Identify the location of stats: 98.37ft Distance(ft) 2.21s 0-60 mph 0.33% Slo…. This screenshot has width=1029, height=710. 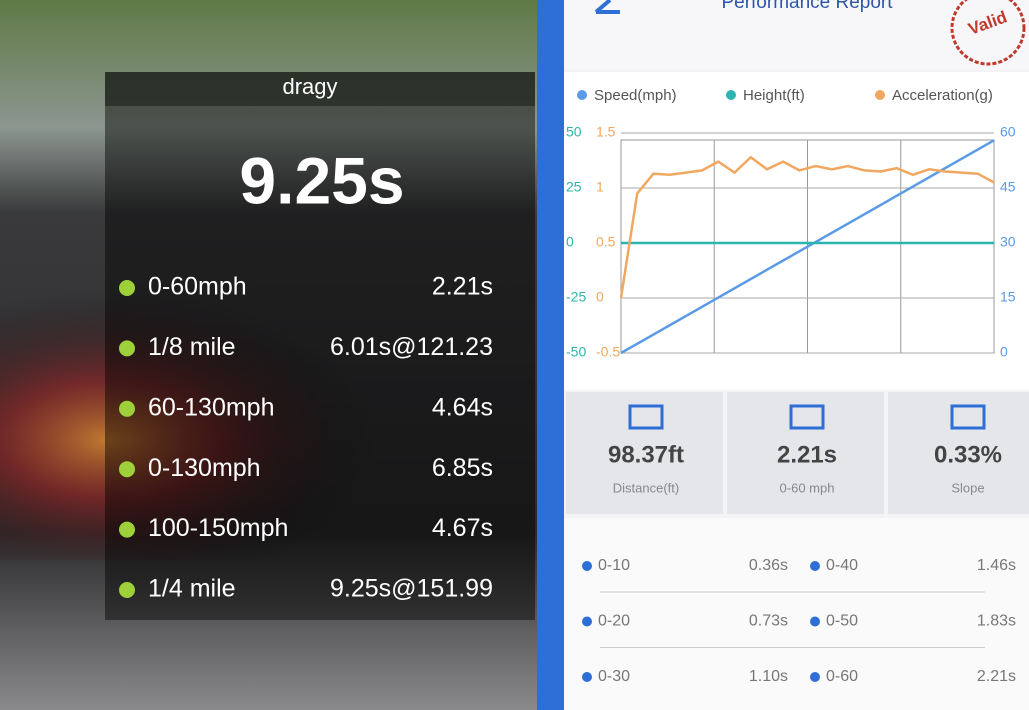
(797, 453).